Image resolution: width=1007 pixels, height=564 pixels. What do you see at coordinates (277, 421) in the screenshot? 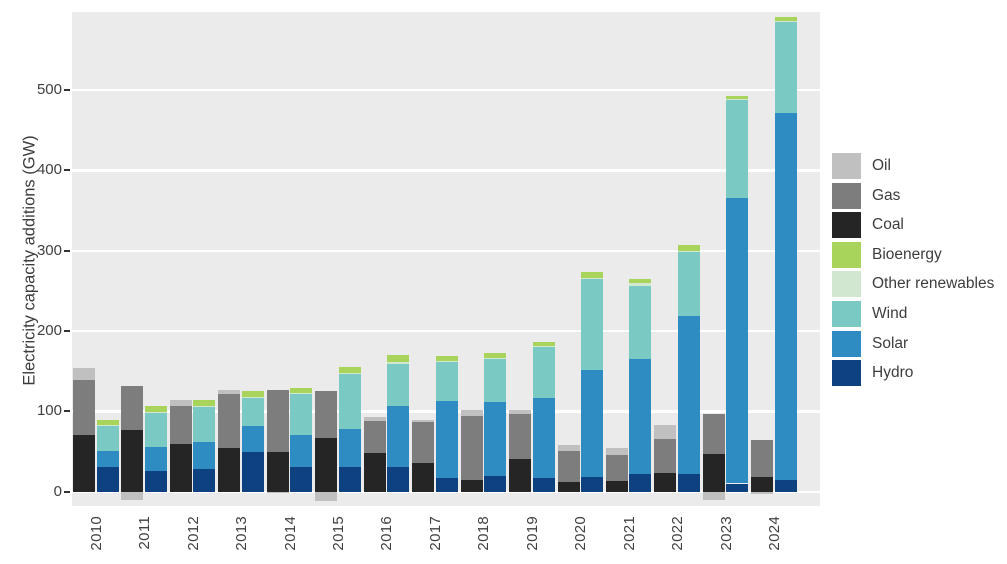
I see `bar-segment-2014-gas` at bounding box center [277, 421].